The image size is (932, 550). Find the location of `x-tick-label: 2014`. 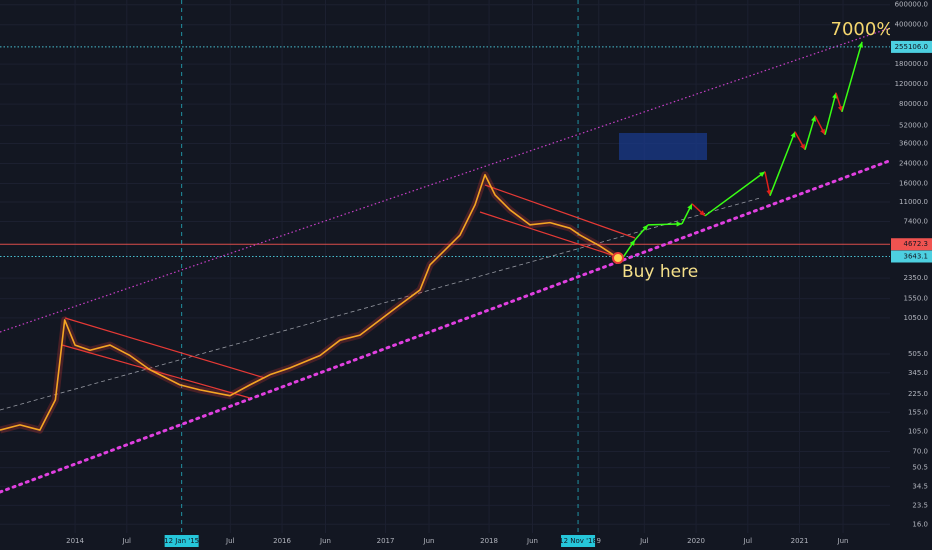

x-tick-label: 2014 is located at coordinates (75, 541).